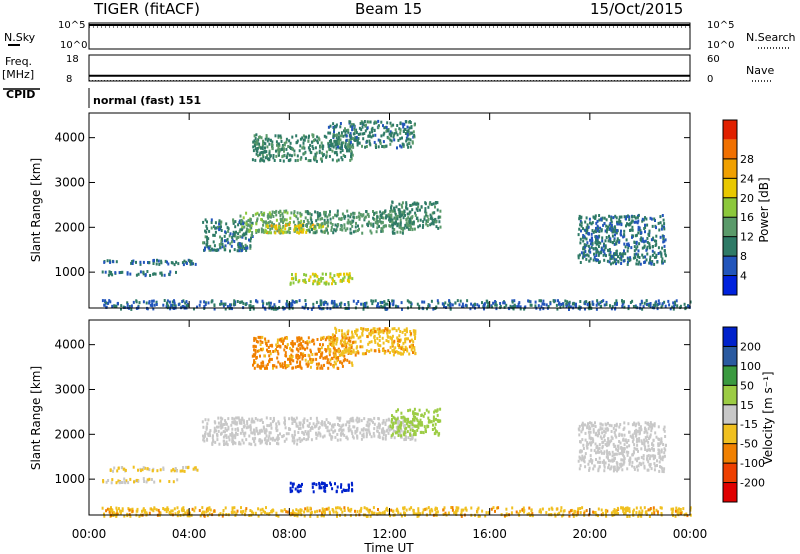  I want to click on colorbar-segment, so click(730, 246).